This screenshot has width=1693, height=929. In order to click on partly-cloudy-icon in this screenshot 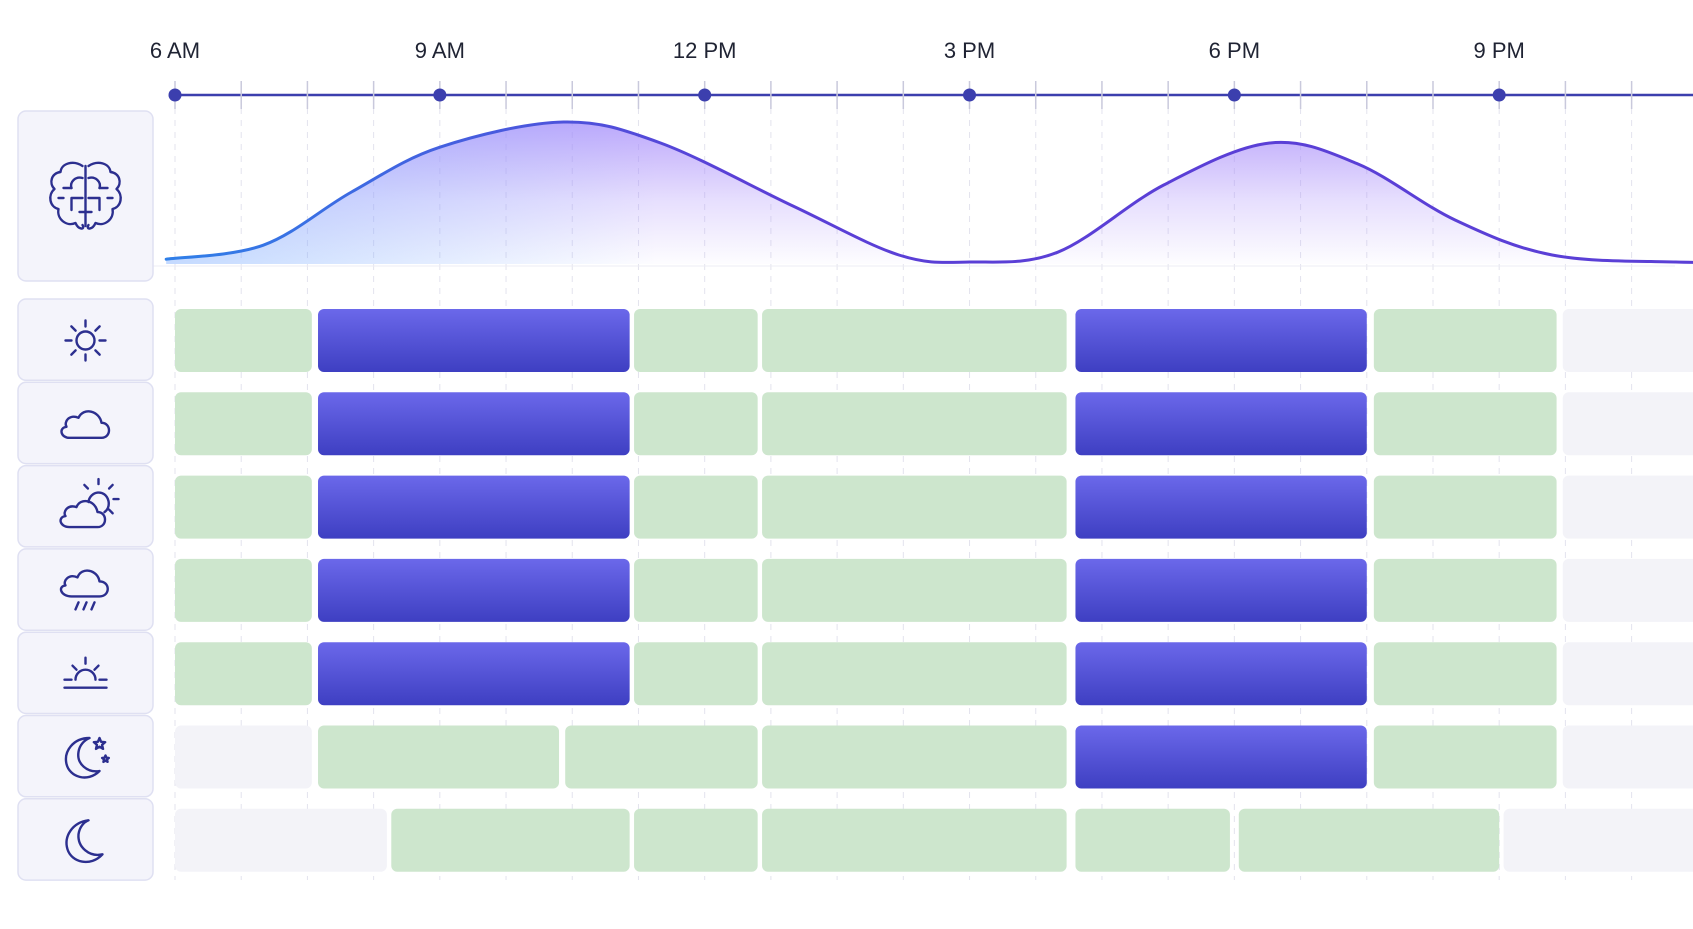, I will do `click(89, 503)`.